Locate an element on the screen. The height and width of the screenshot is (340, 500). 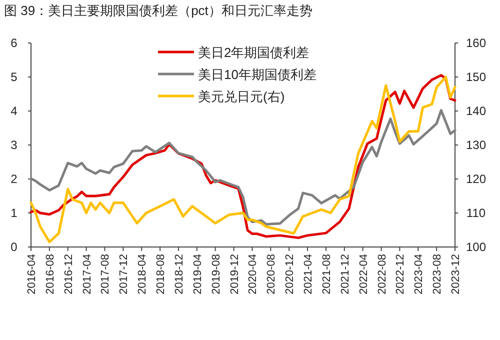
x-tick-label: 2020-12 is located at coordinates (290, 274).